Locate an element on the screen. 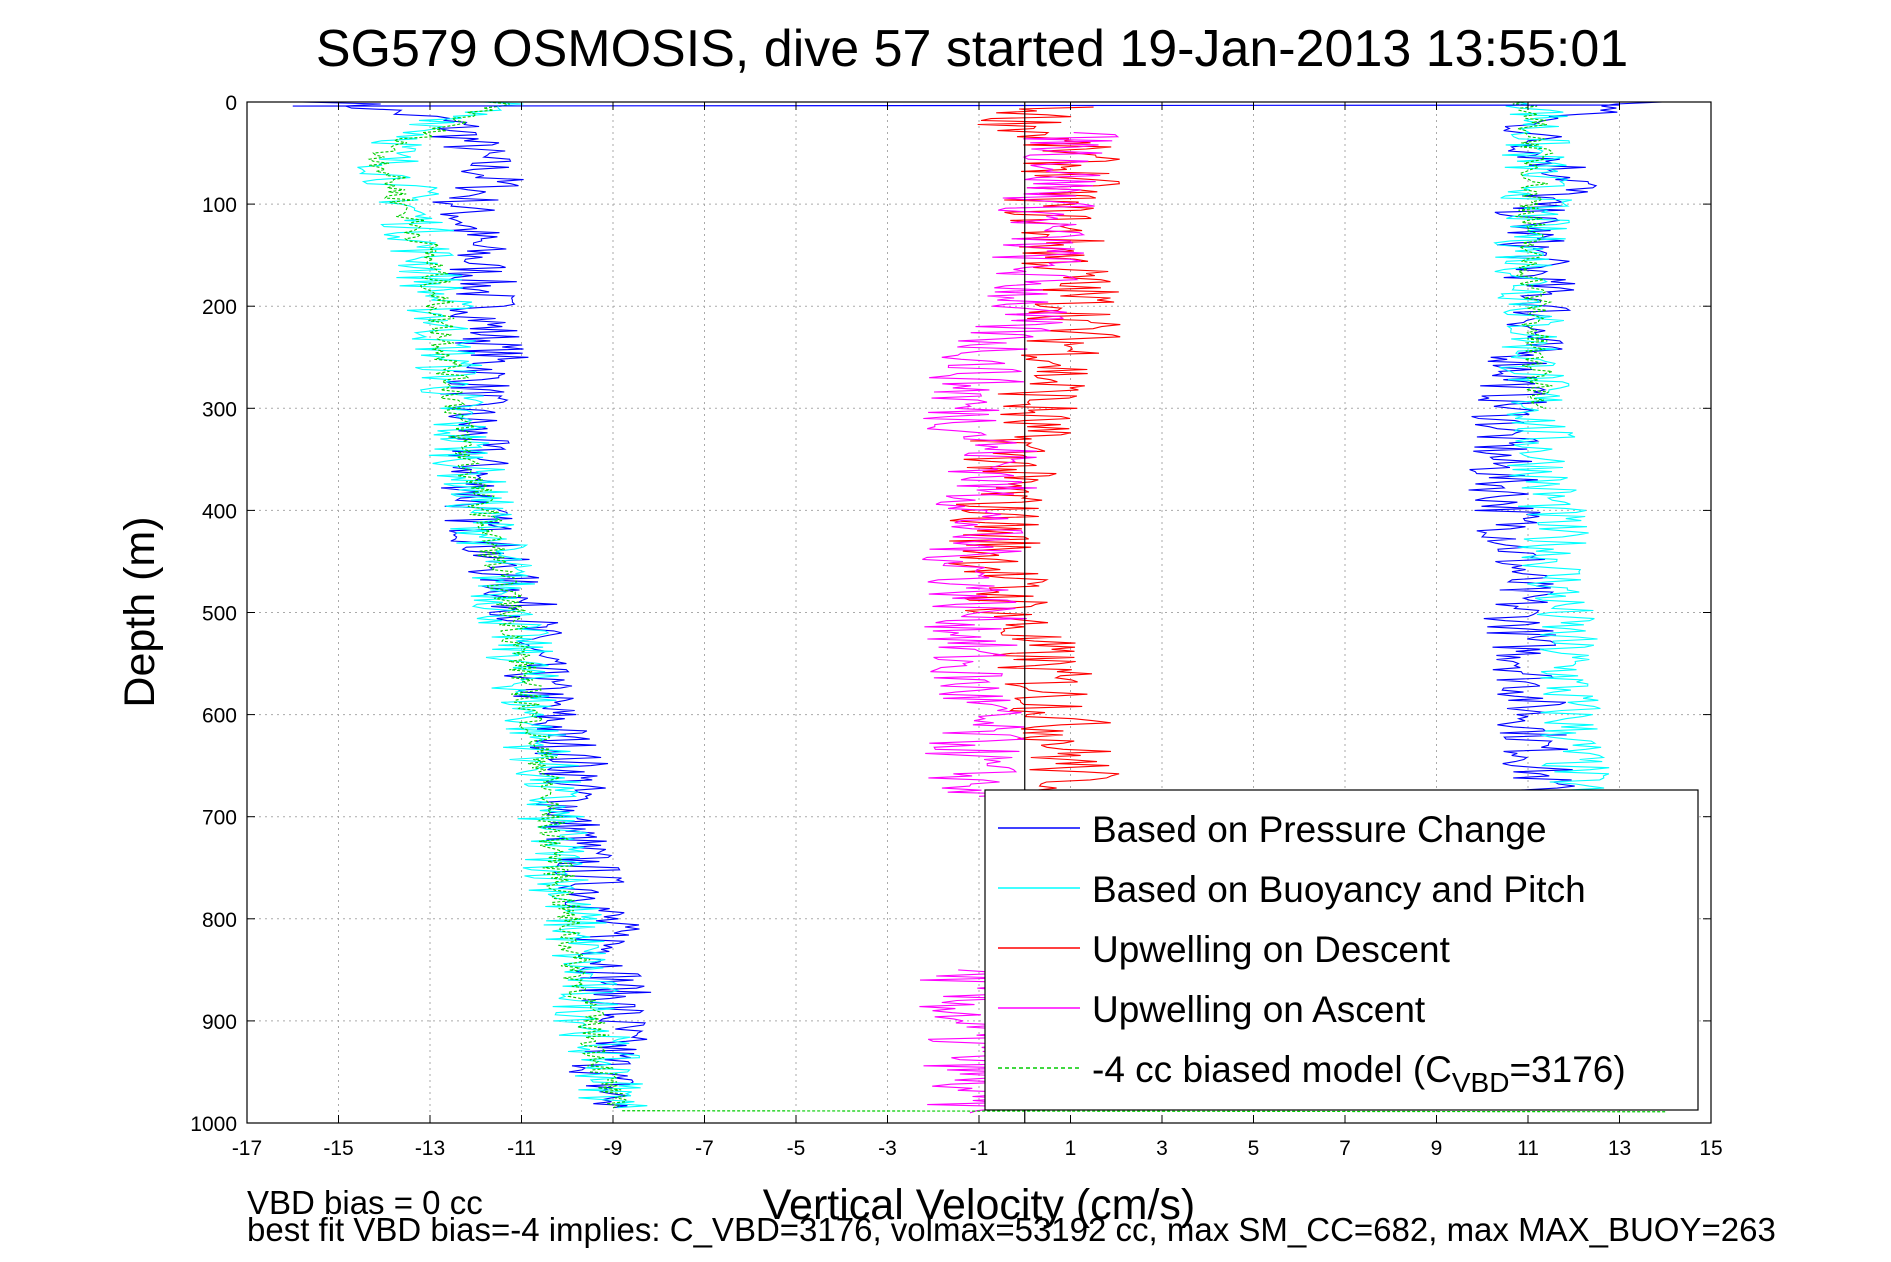  x-tick-label: -7 is located at coordinates (704, 1148).